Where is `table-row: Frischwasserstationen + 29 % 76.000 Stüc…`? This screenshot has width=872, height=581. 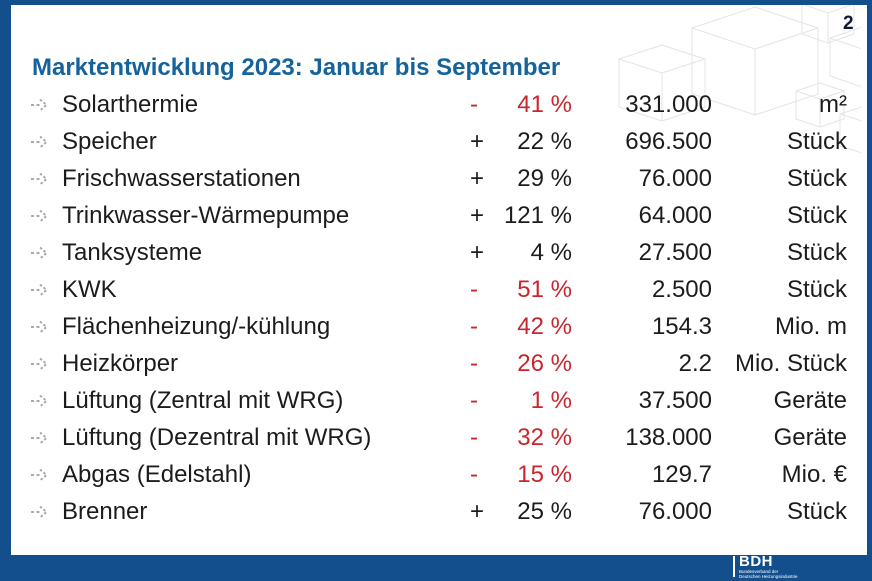 table-row: Frischwasserstationen + 29 % 76.000 Stüc… is located at coordinates (438, 178).